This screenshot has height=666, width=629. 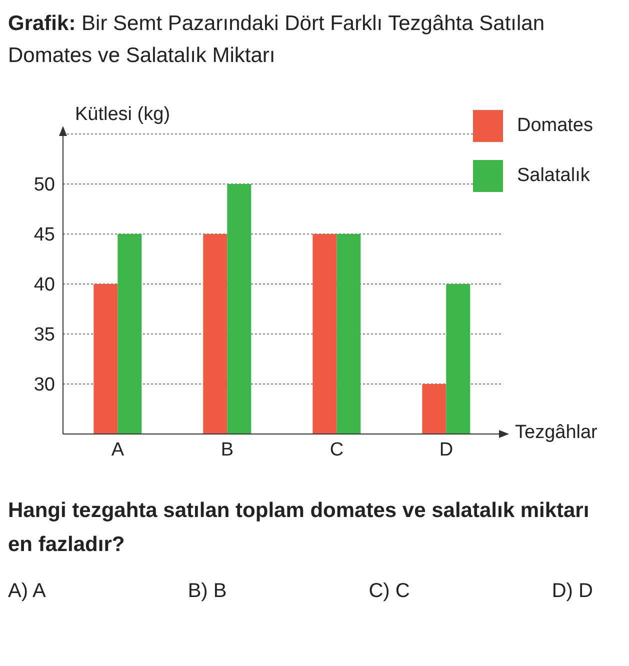 What do you see at coordinates (337, 449) in the screenshot?
I see `x-tick-label: C` at bounding box center [337, 449].